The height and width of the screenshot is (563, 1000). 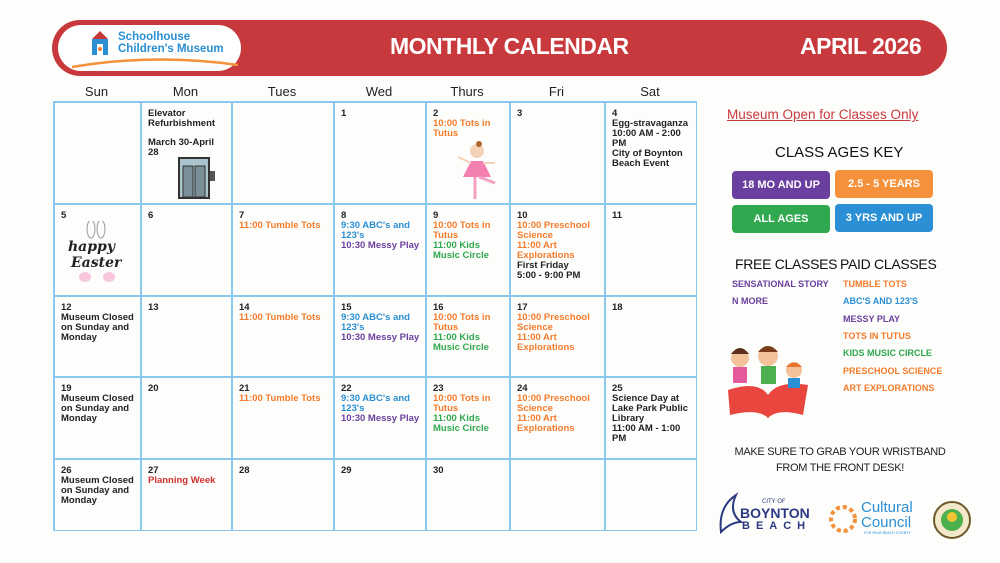 What do you see at coordinates (617, 307) in the screenshot?
I see `day-number: 18` at bounding box center [617, 307].